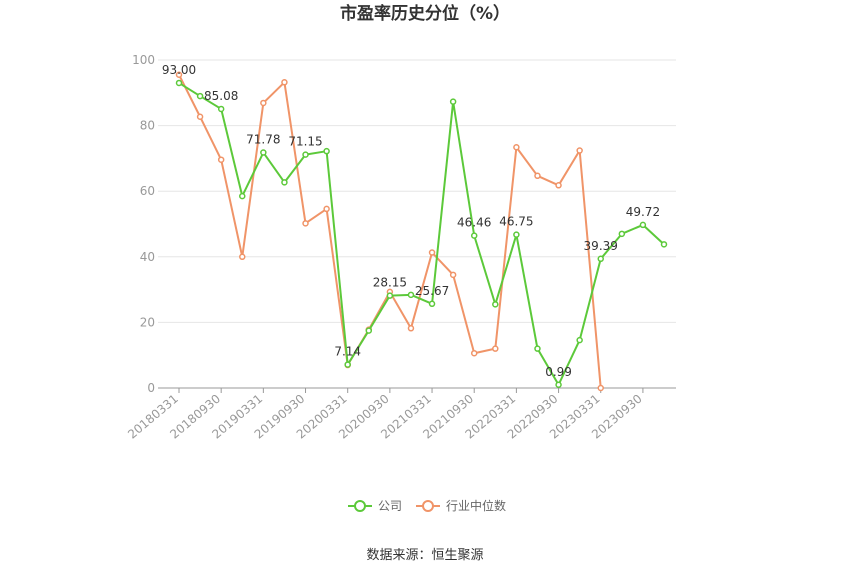 This screenshot has width=850, height=575. I want to click on y-axis: 0 20 40 60 80 100, so click(143, 224).